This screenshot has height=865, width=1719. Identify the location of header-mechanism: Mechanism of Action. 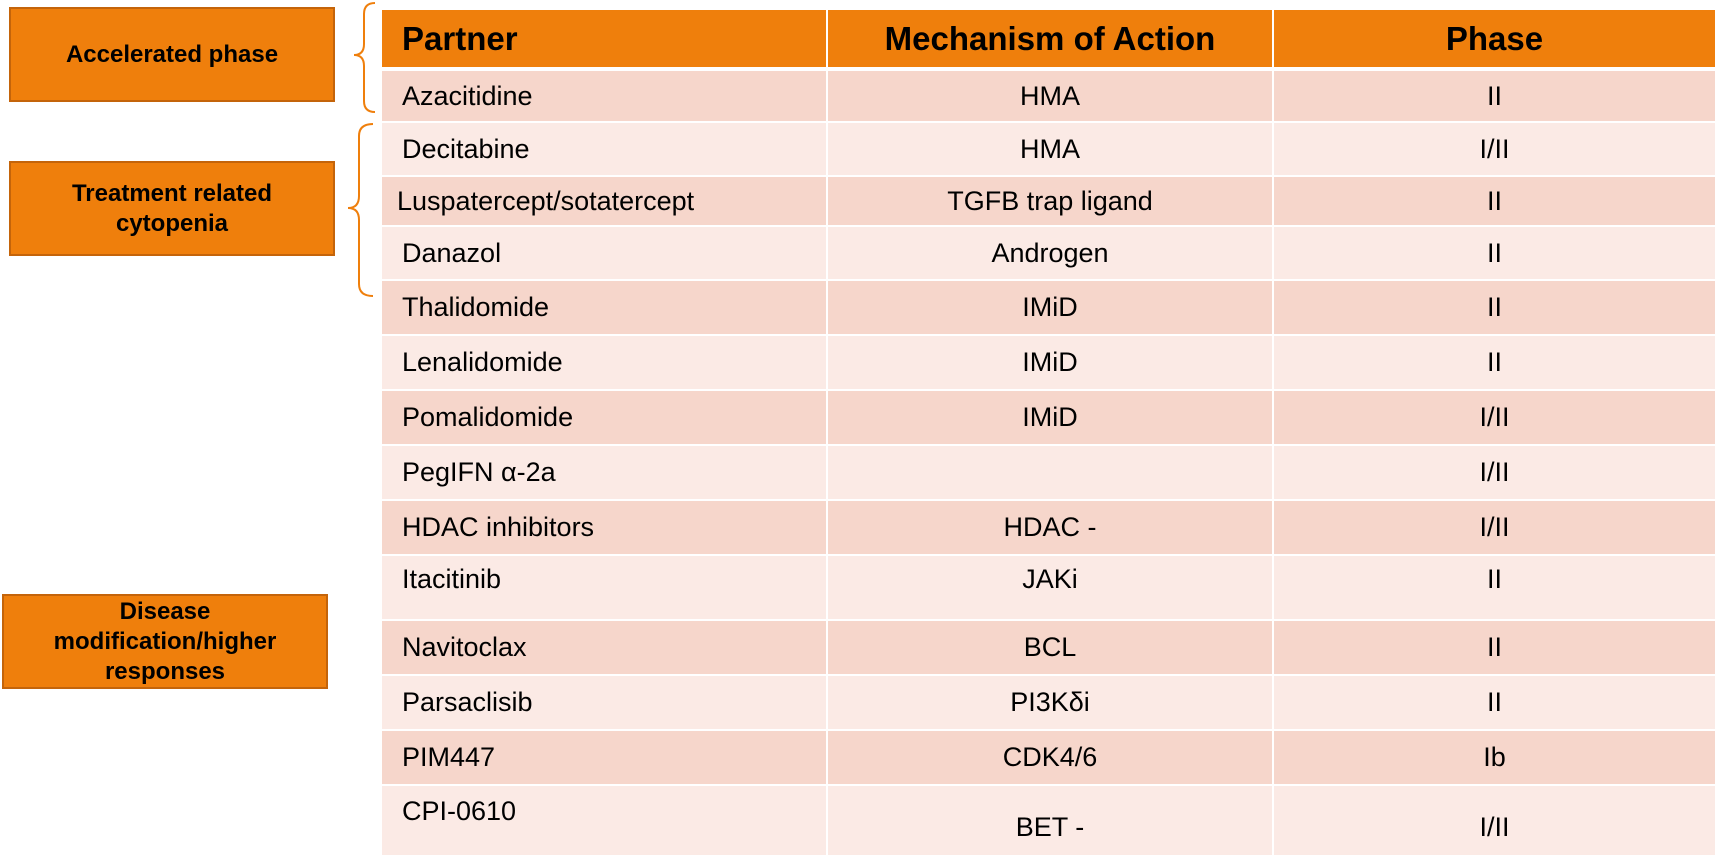
(1050, 40).